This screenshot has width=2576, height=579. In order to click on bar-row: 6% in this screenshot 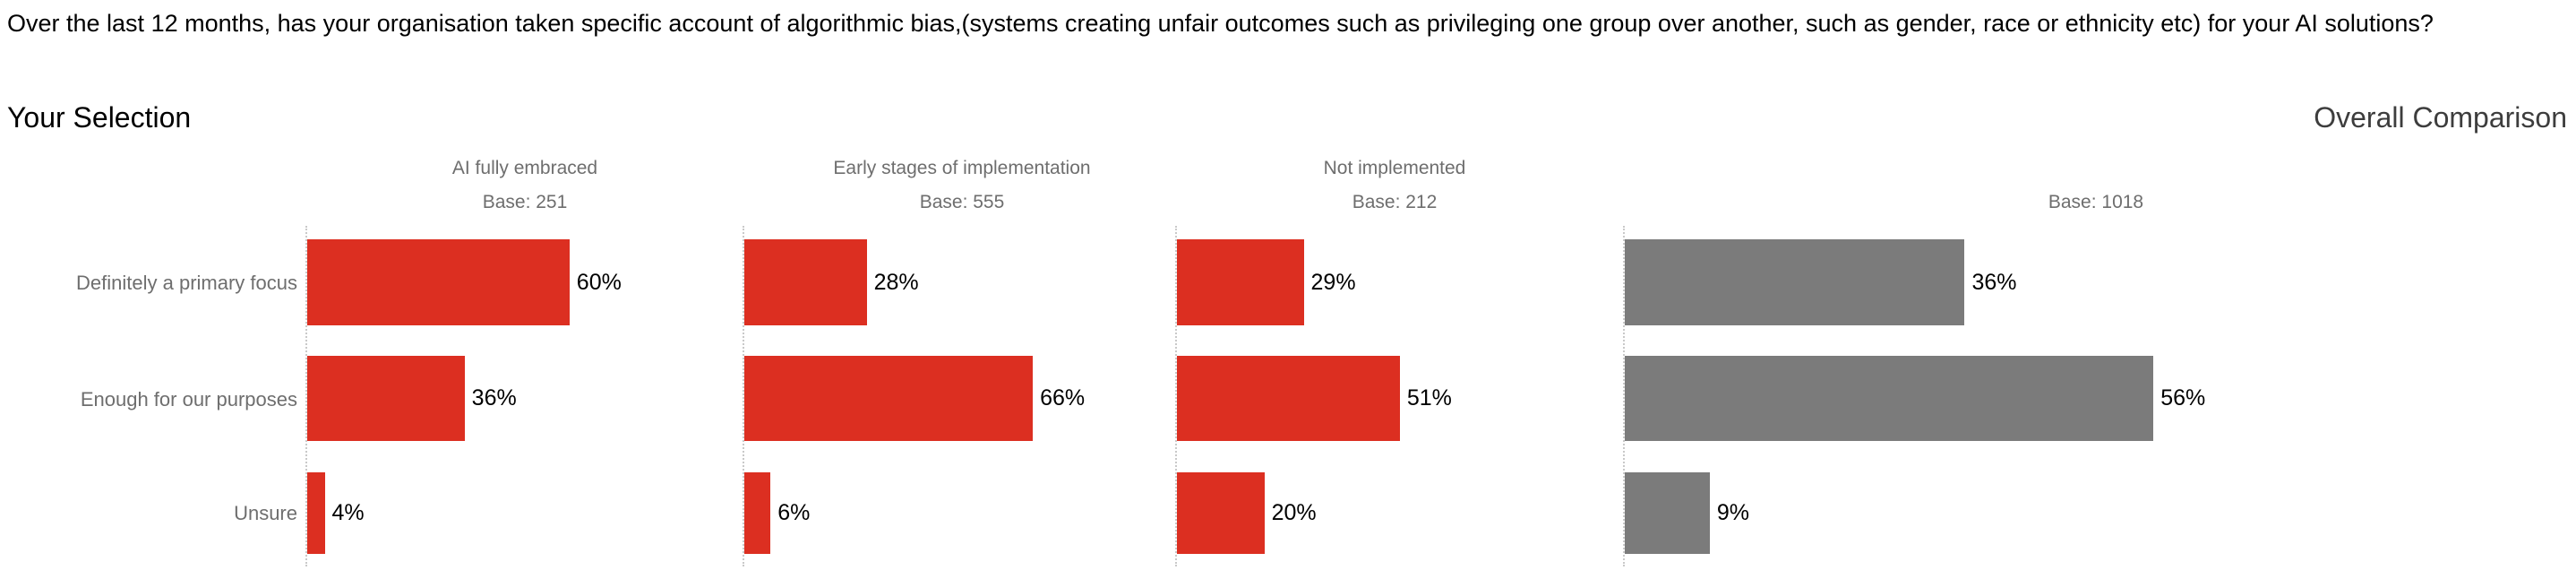, I will do `click(962, 513)`.